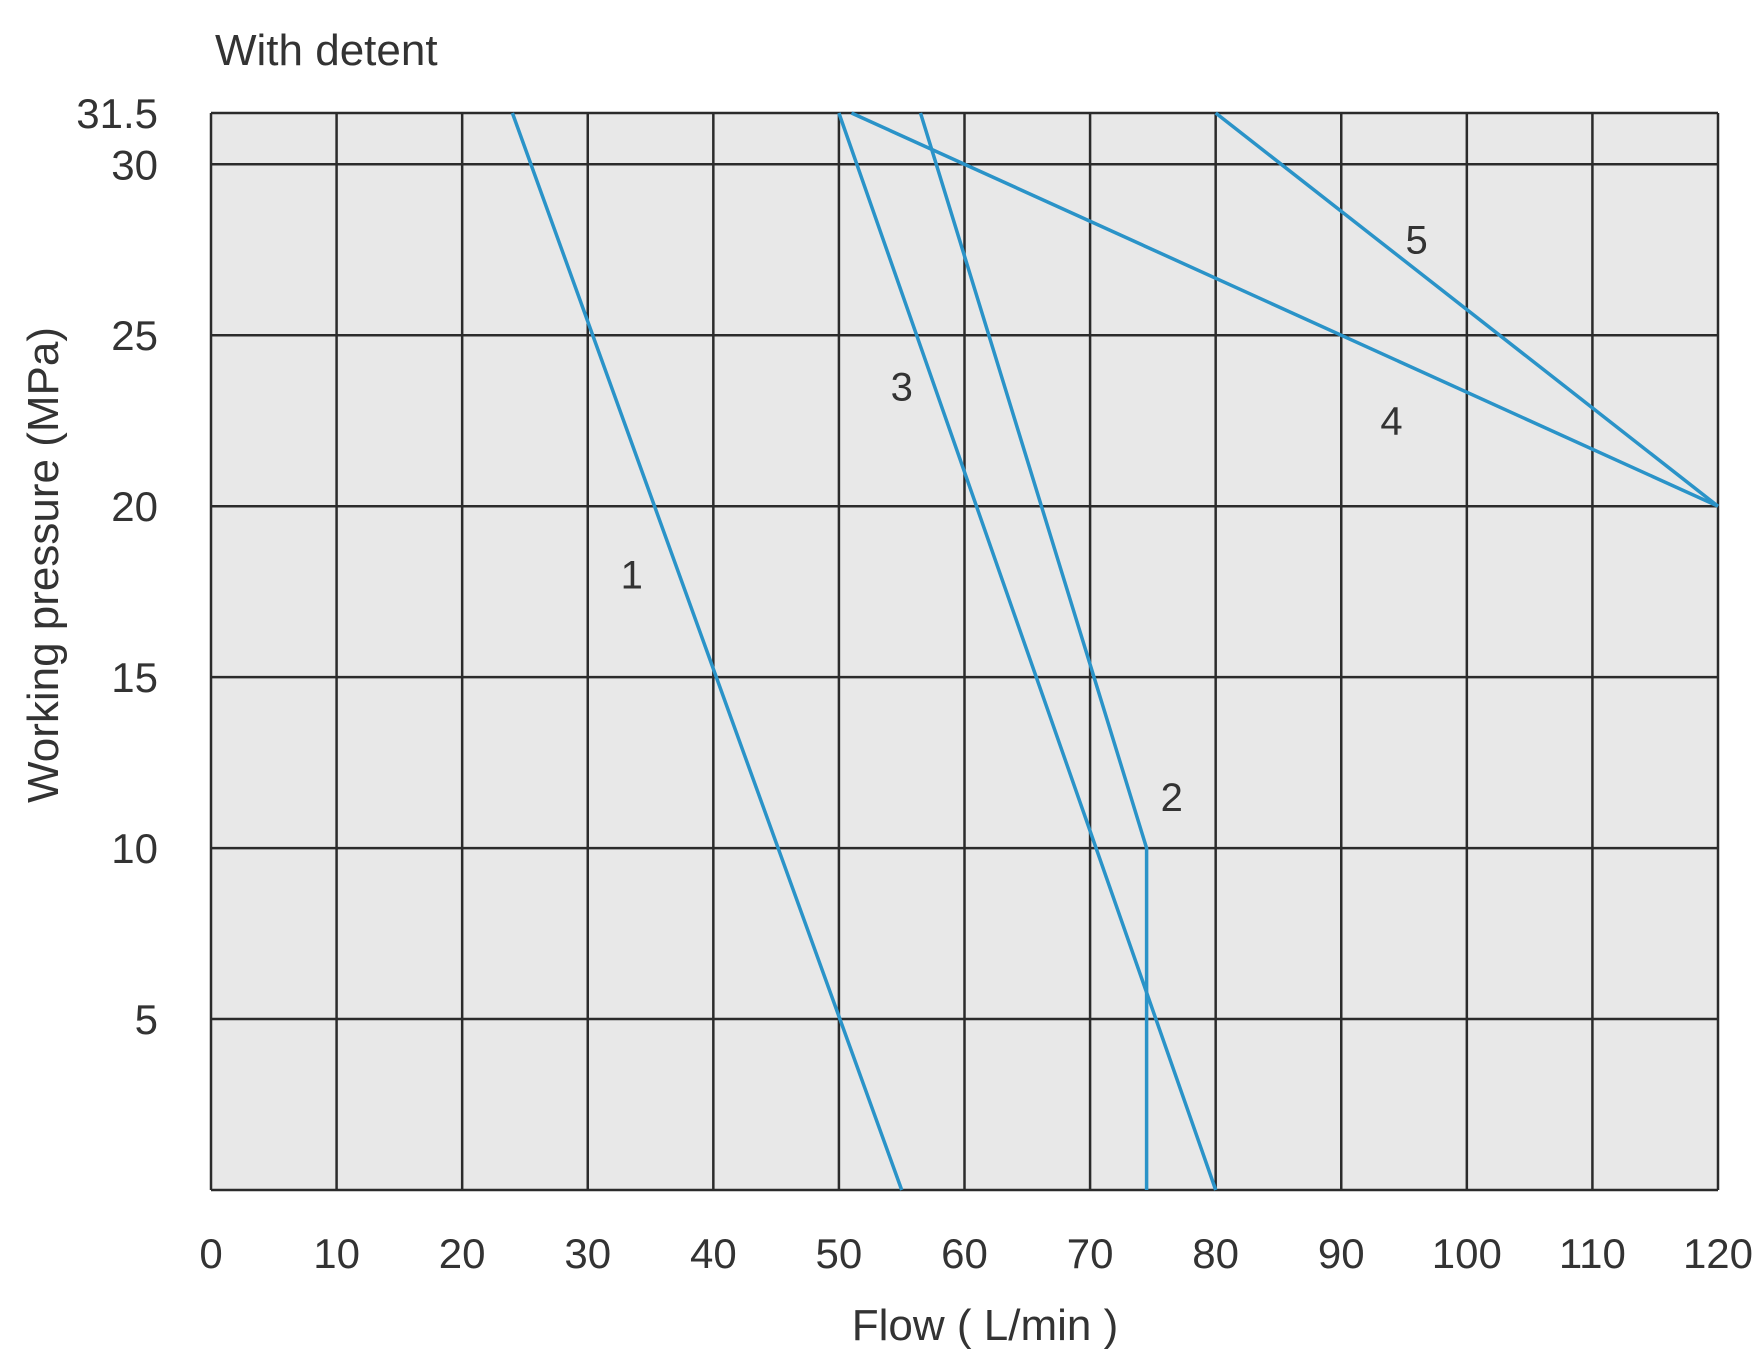  What do you see at coordinates (146, 1019) in the screenshot?
I see `y-tick-label: 5` at bounding box center [146, 1019].